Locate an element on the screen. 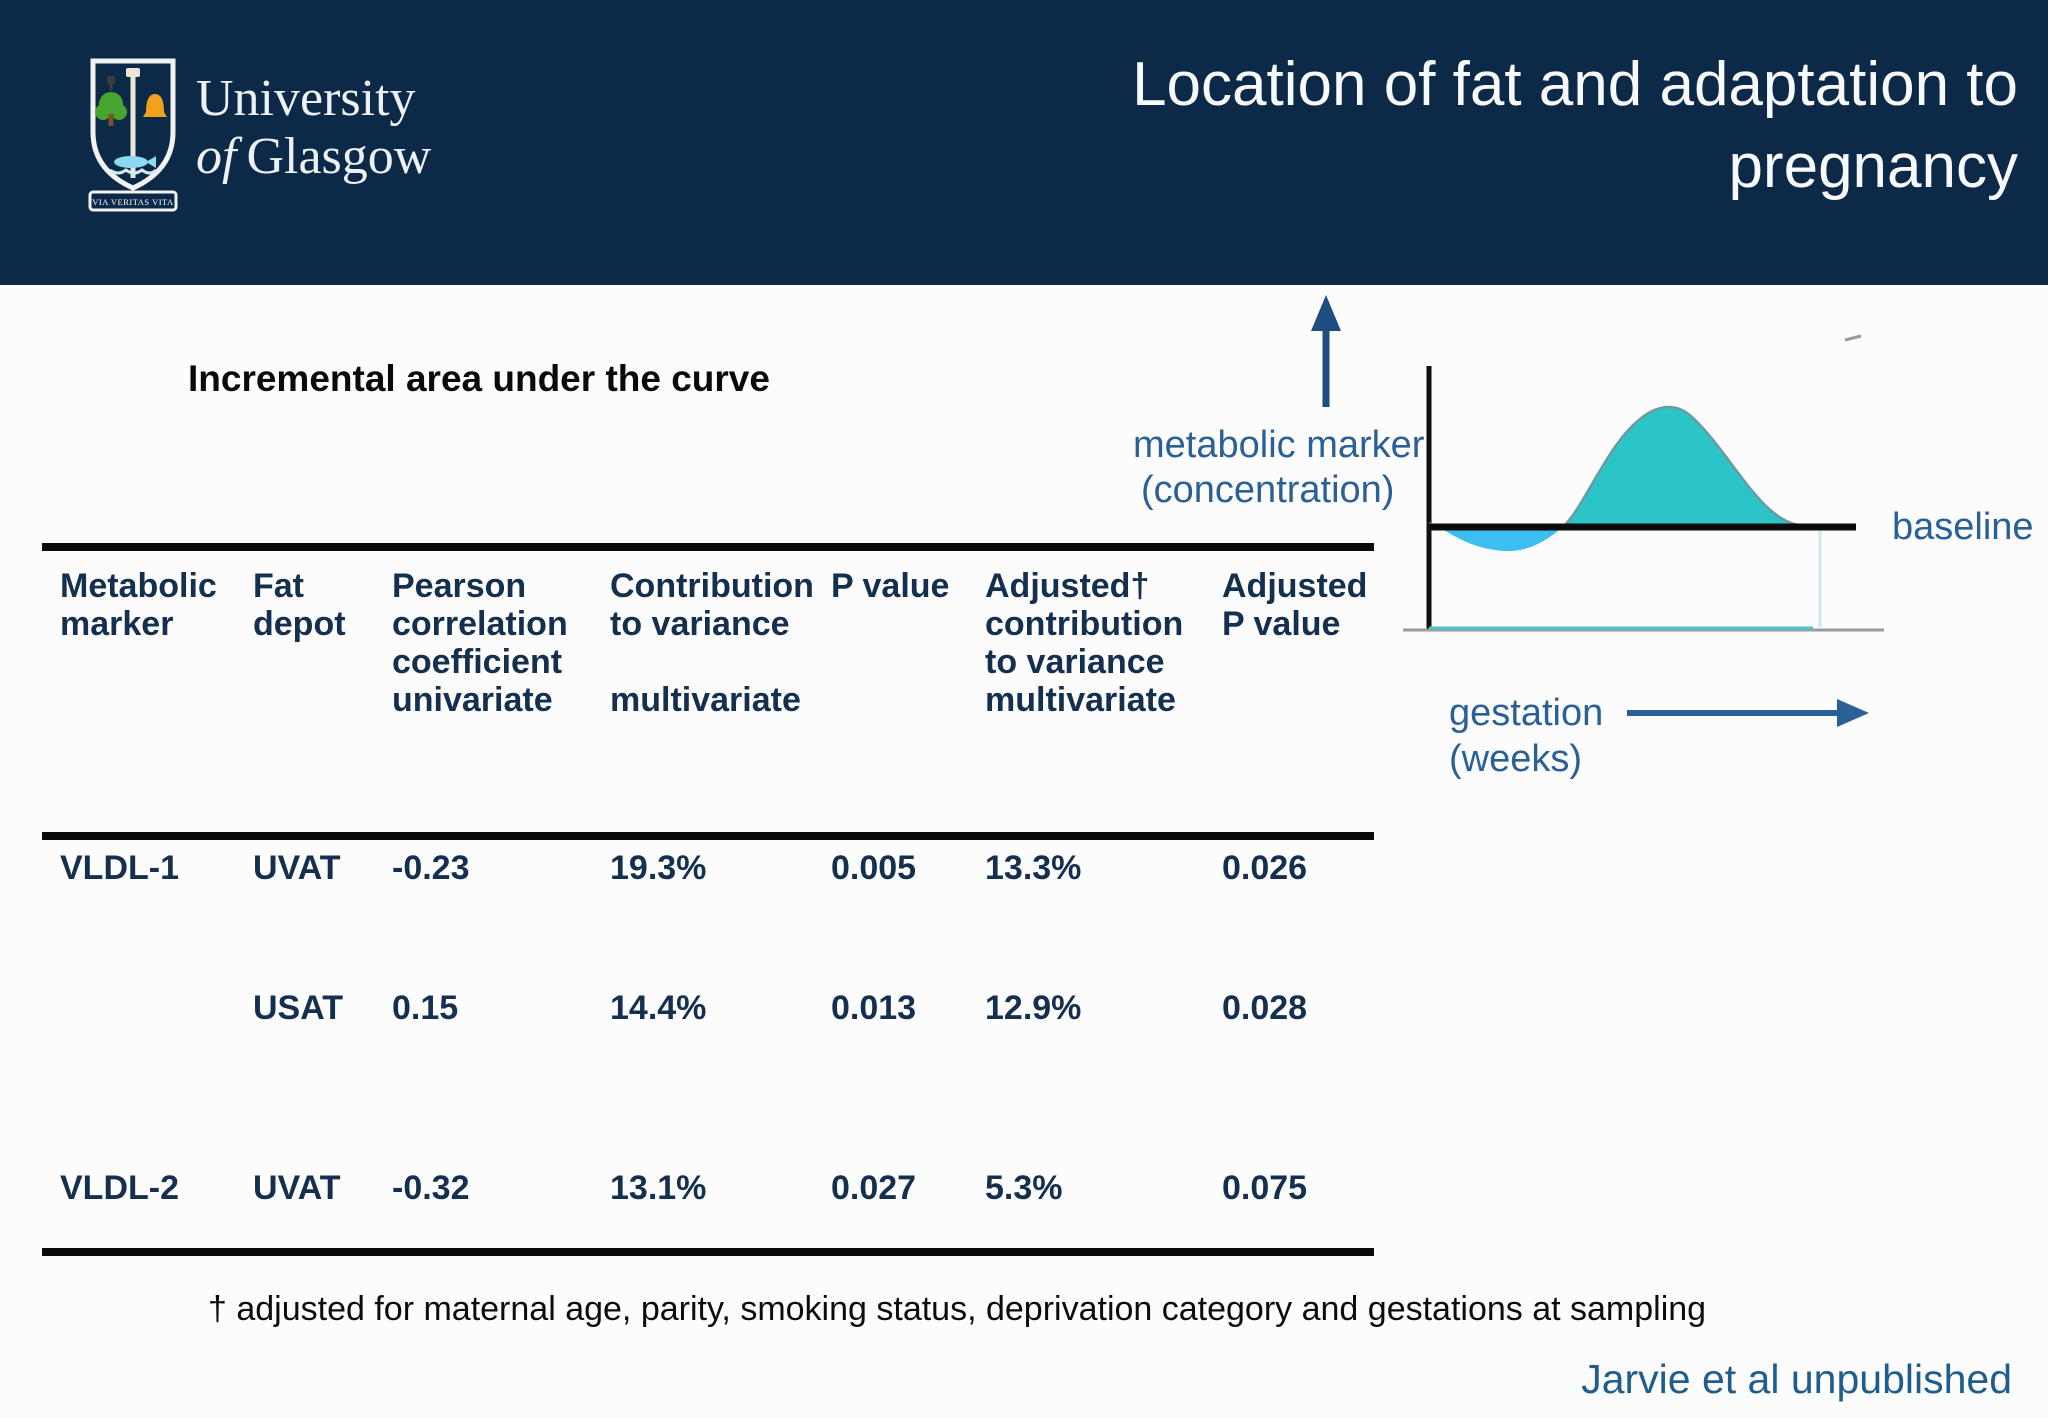 The height and width of the screenshot is (1418, 2048). up-arrow-head is located at coordinates (1326, 313).